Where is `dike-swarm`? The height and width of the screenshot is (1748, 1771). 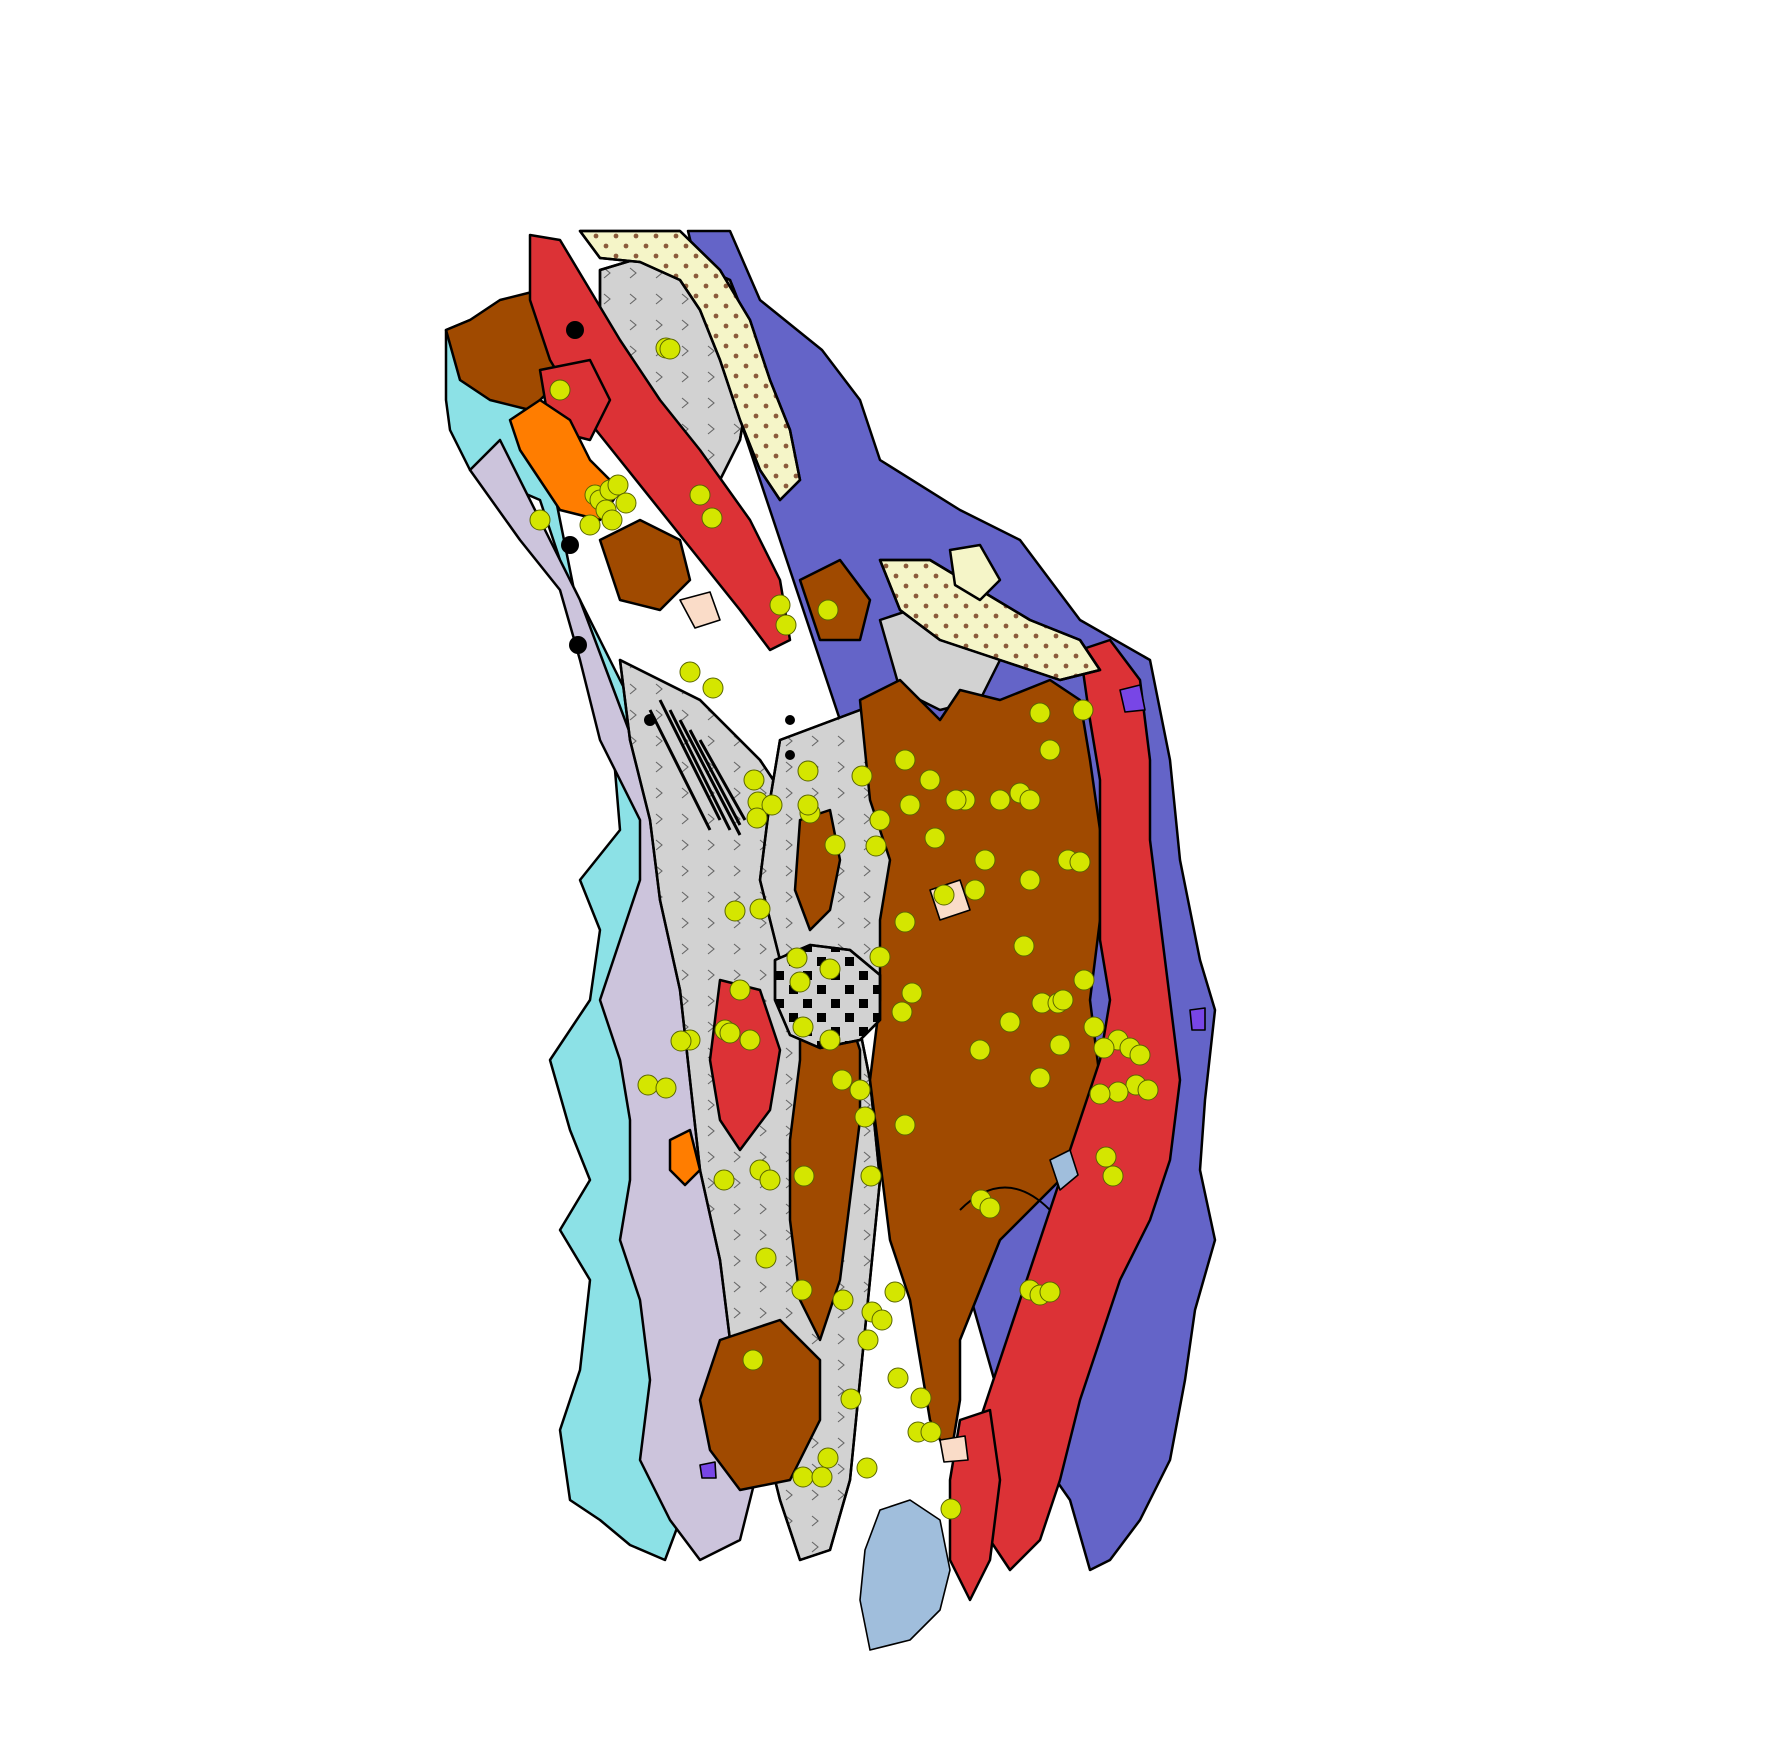 dike-swarm is located at coordinates (697, 767).